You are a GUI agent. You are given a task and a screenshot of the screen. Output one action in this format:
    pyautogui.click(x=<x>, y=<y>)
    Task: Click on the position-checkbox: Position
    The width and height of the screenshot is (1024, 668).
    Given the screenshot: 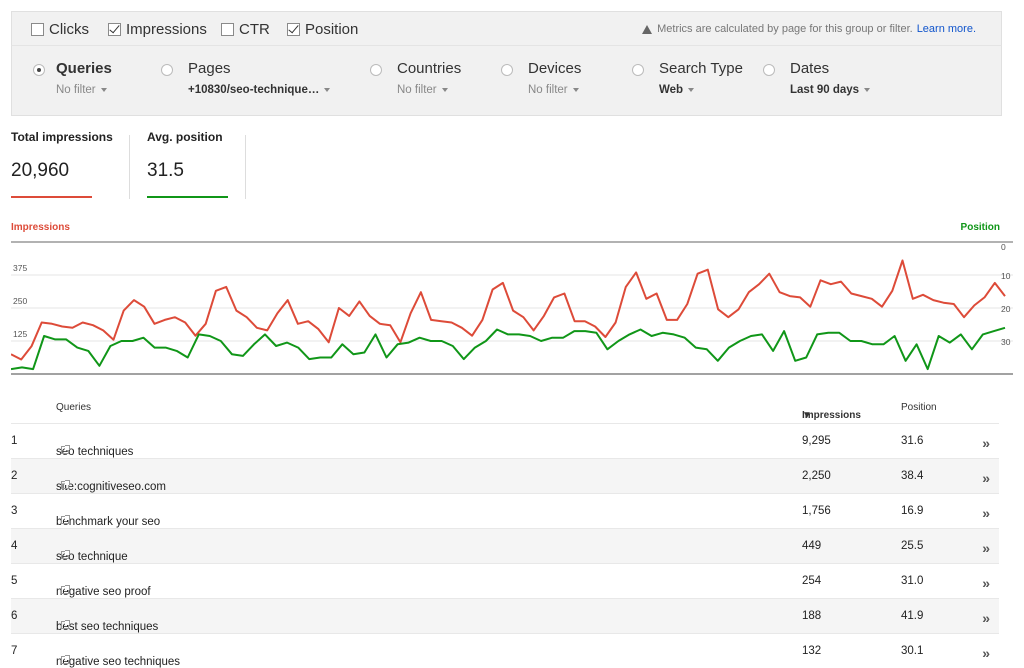 What is the action you would take?
    pyautogui.click(x=322, y=29)
    